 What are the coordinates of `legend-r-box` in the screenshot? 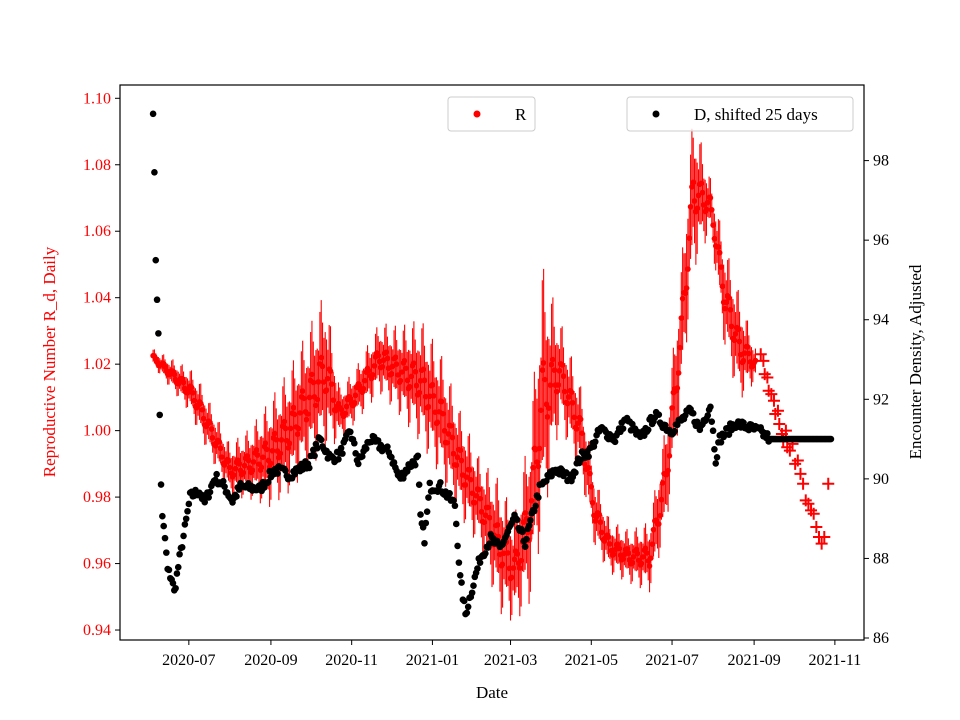 It's located at (491, 114).